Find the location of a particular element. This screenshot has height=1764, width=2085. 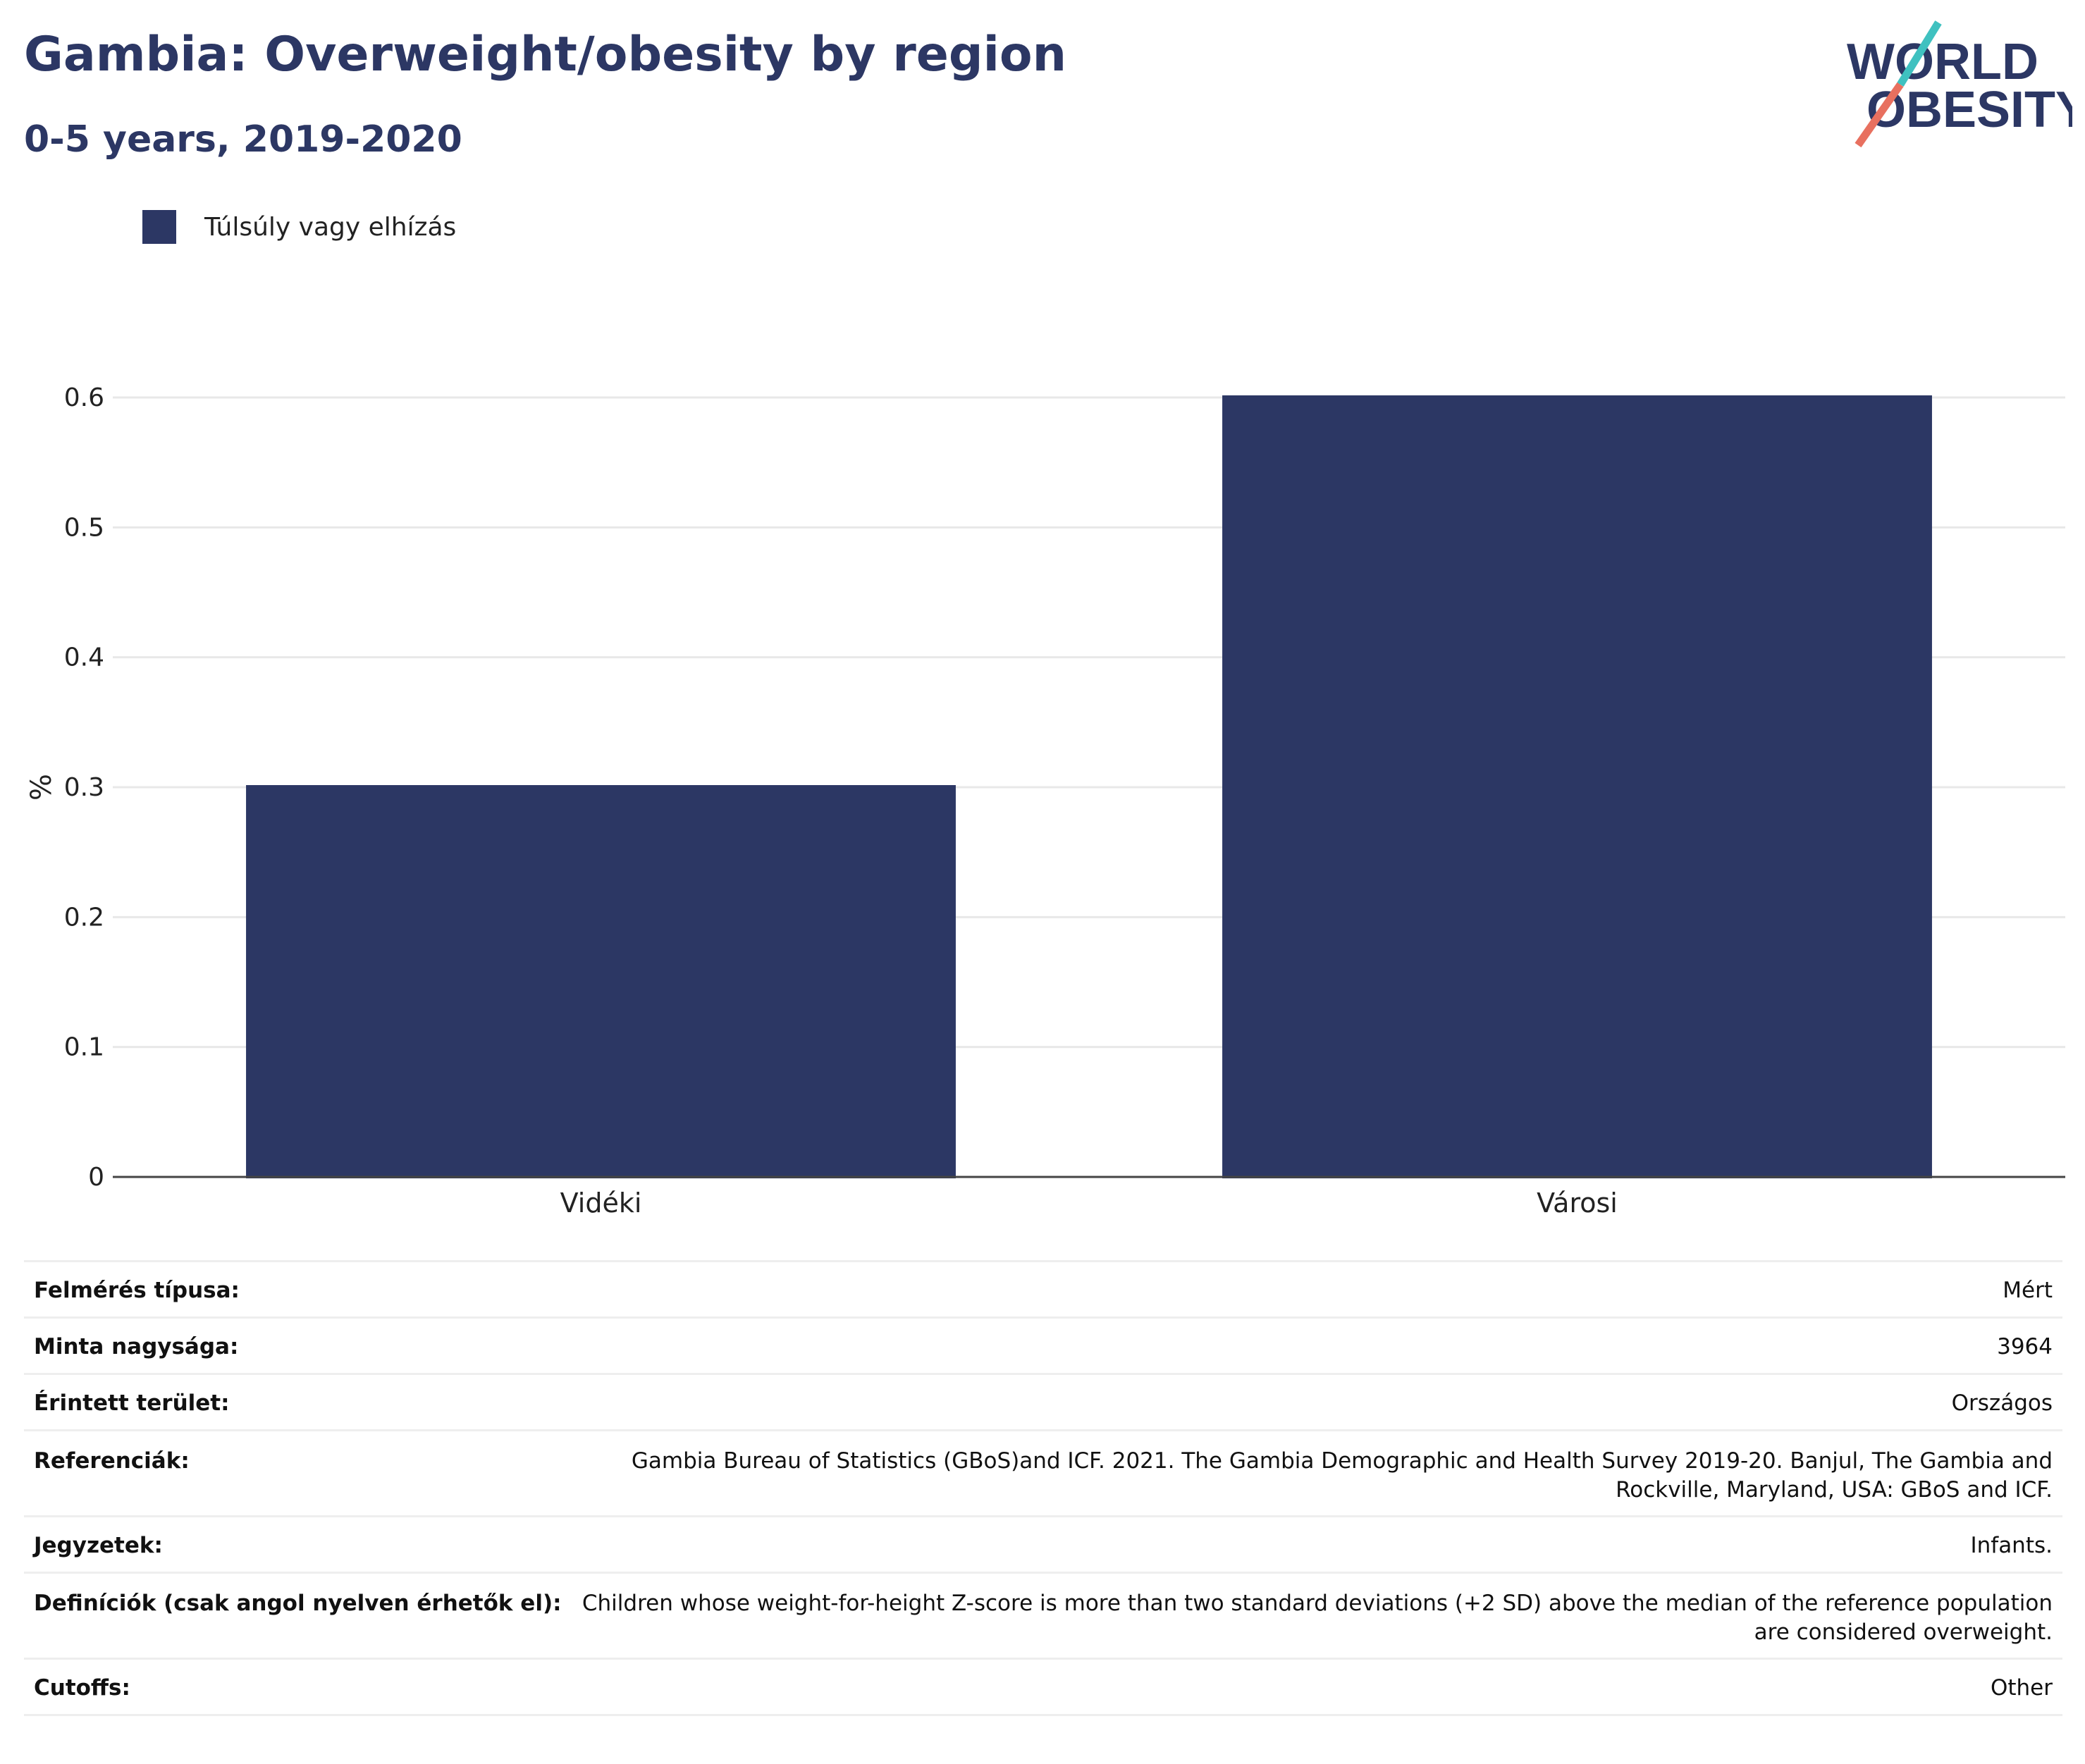

metadata-value: Mért is located at coordinates (1316, 1289).